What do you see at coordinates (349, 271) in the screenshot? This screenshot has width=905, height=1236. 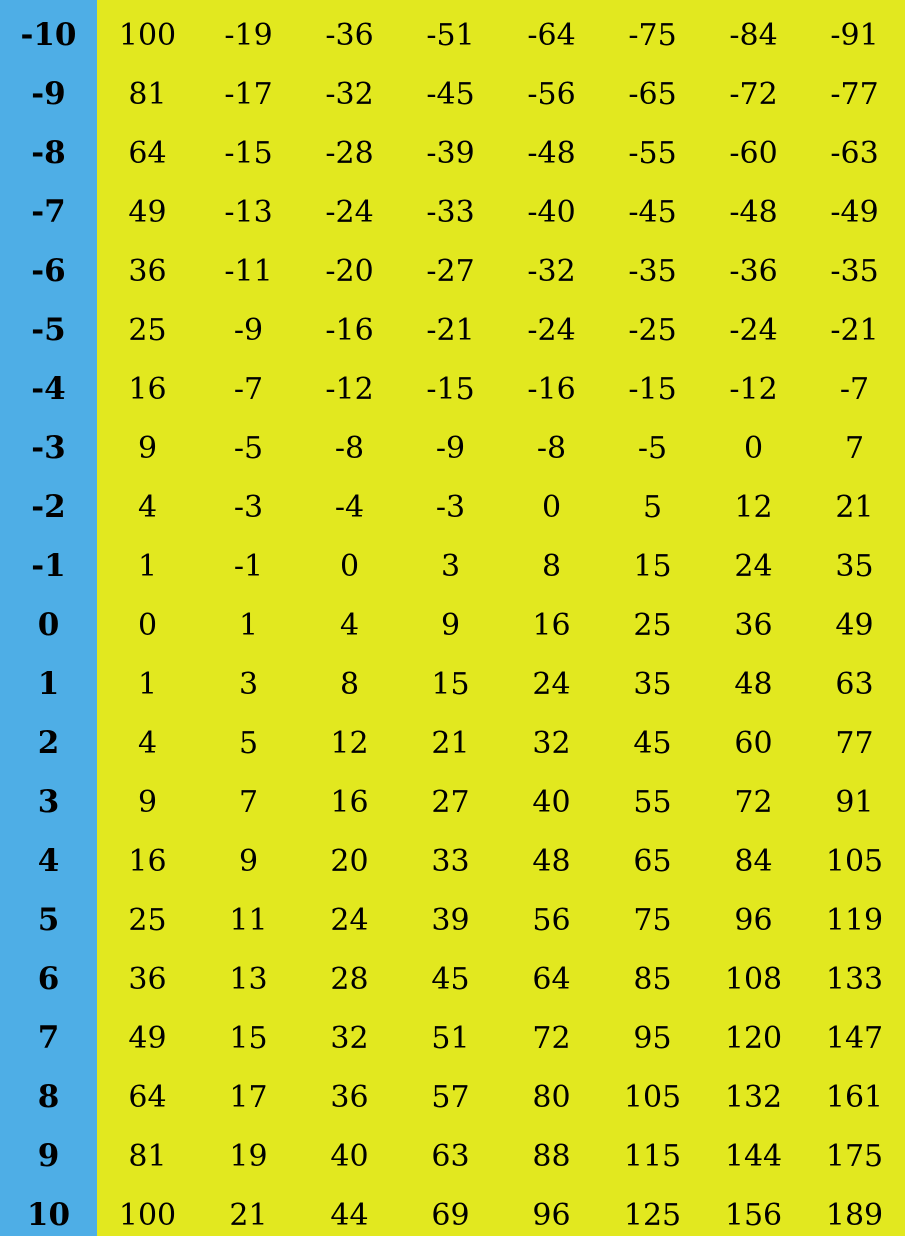 I see `table-cell: -20` at bounding box center [349, 271].